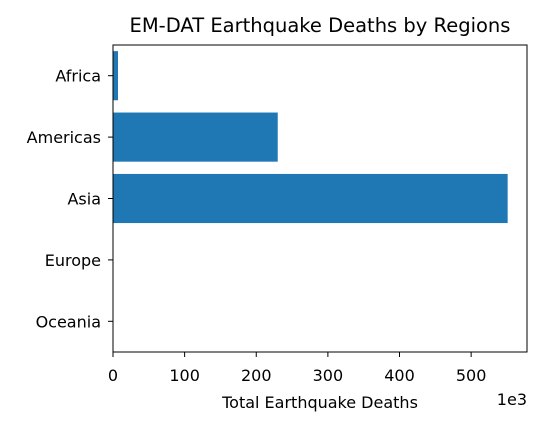 This screenshot has width=550, height=423. Describe the element at coordinates (78, 76) in the screenshot. I see `y-tick-label-africa: Africa` at that location.